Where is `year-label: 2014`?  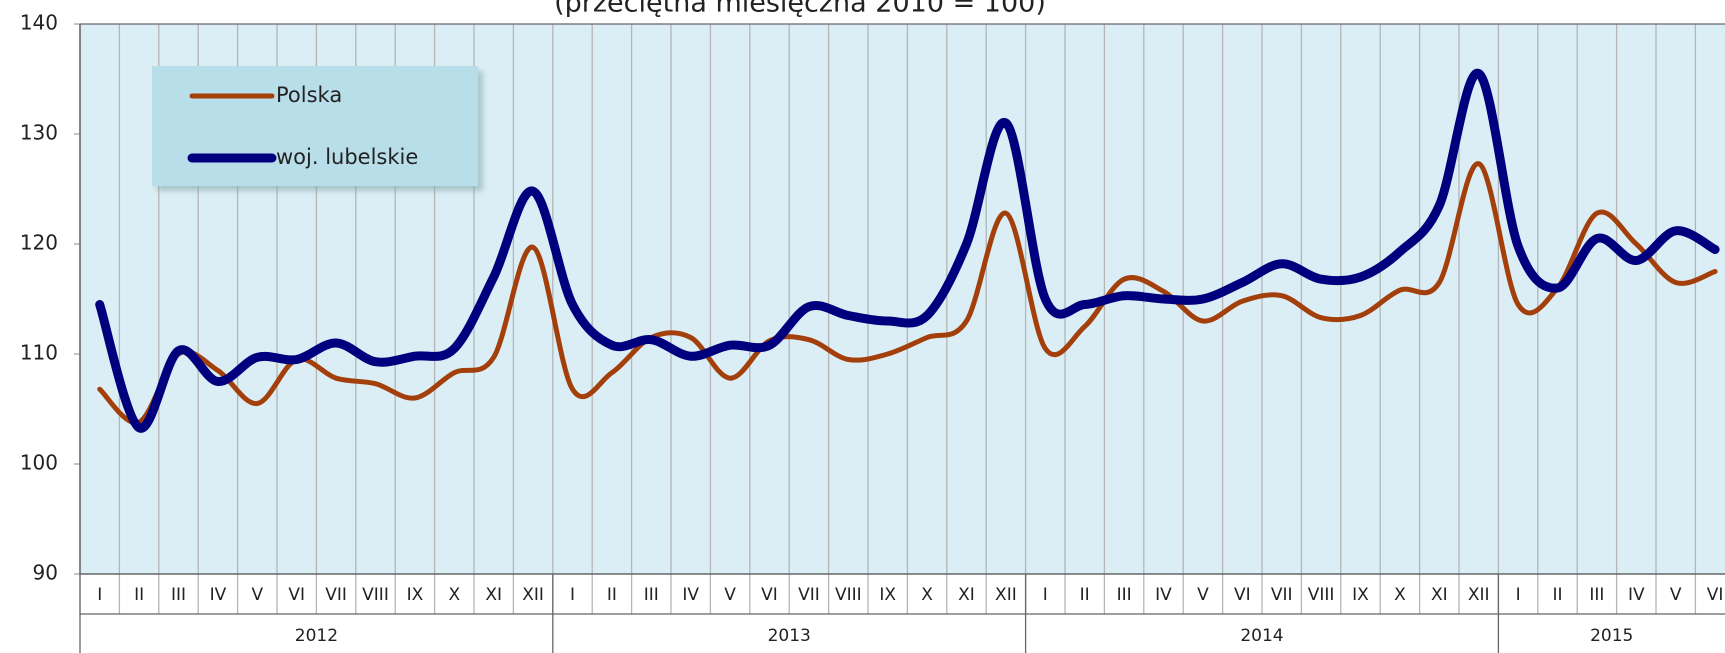 year-label: 2014 is located at coordinates (1261, 636).